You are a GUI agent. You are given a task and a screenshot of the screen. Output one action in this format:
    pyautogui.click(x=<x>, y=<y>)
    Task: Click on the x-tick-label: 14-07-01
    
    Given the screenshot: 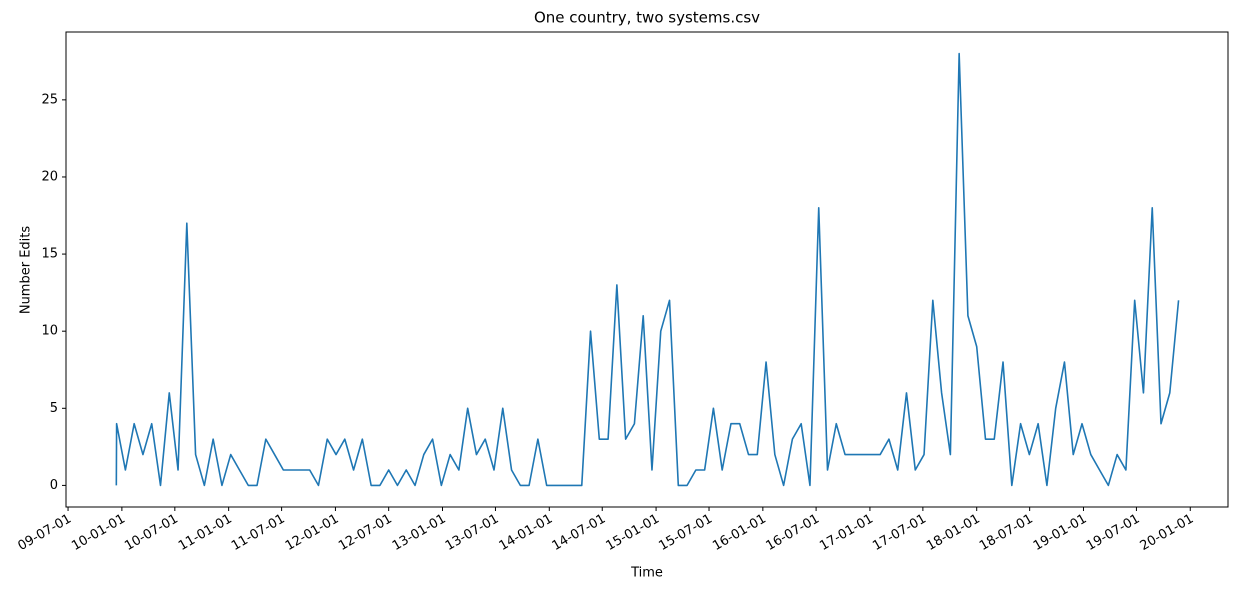 What is the action you would take?
    pyautogui.click(x=579, y=532)
    